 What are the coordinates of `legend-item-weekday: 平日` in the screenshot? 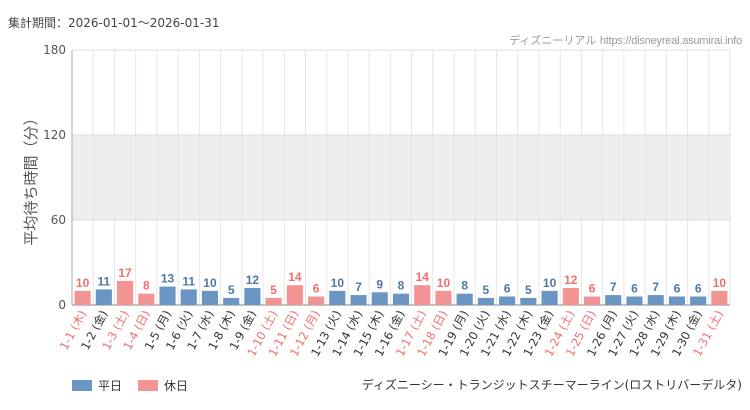 It's located at (97, 385).